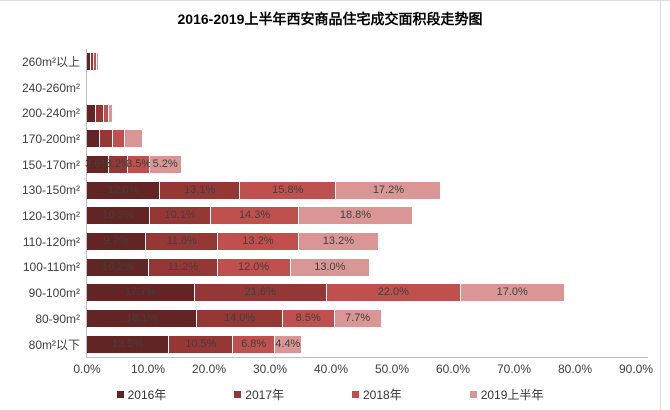 The height and width of the screenshot is (410, 670). Describe the element at coordinates (51, 241) in the screenshot. I see `y-axis-category-label: 110-120m²` at that location.